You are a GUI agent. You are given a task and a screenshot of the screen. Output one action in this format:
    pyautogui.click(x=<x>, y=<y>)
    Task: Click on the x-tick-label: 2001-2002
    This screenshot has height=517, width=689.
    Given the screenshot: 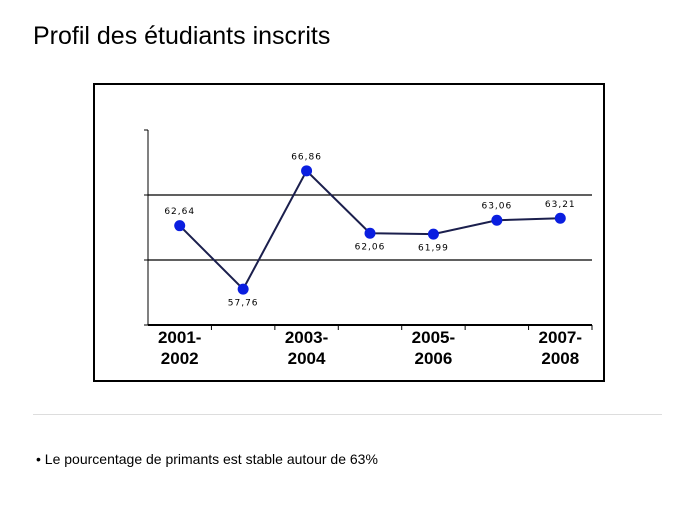 What is the action you would take?
    pyautogui.click(x=179, y=348)
    